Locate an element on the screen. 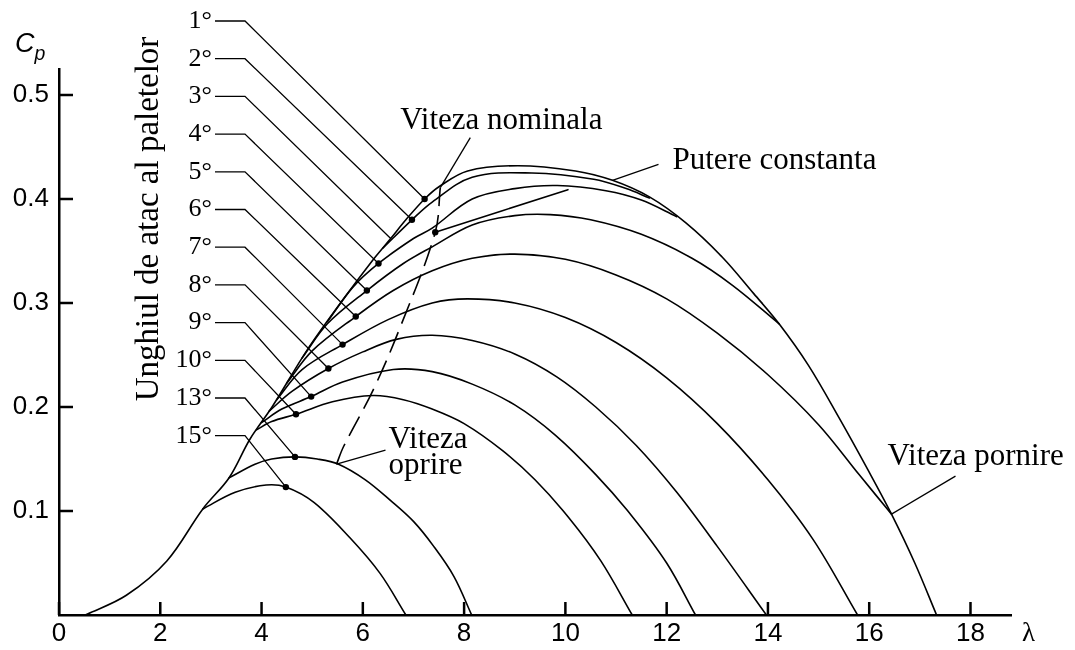 The height and width of the screenshot is (650, 1075). x-tick-label: 18 is located at coordinates (970, 631).